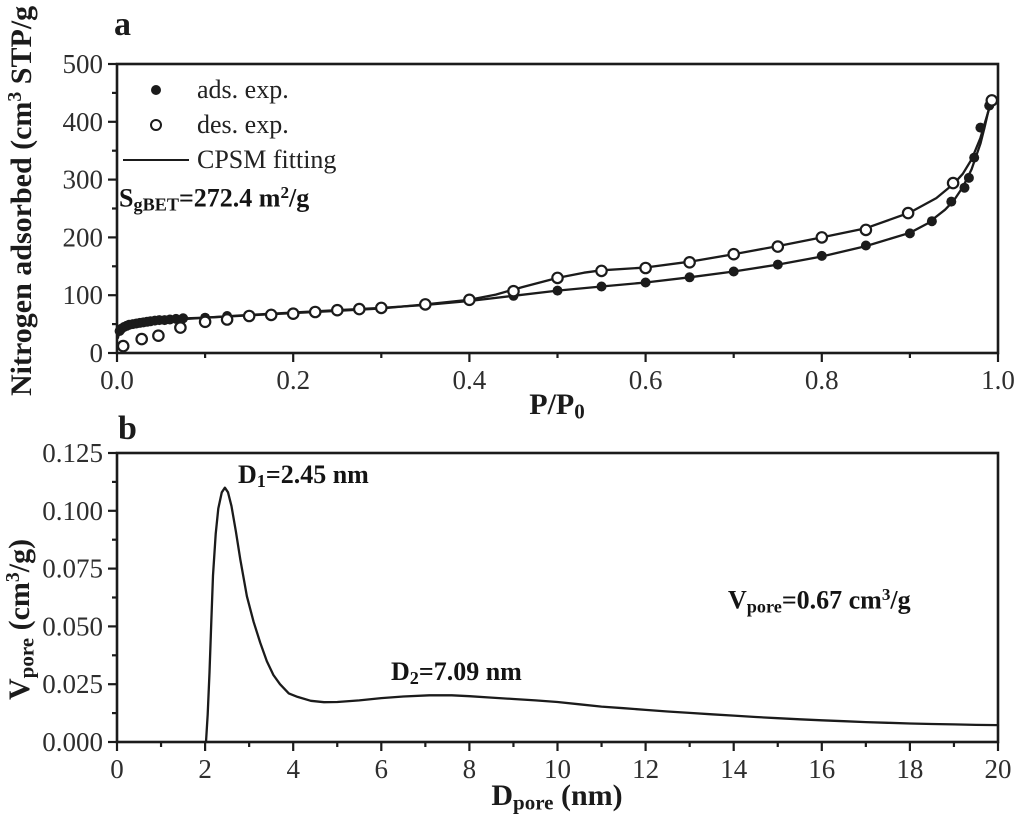 Image resolution: width=1017 pixels, height=822 pixels. Describe the element at coordinates (72, 626) in the screenshot. I see `svg-text: 0.050` at that location.